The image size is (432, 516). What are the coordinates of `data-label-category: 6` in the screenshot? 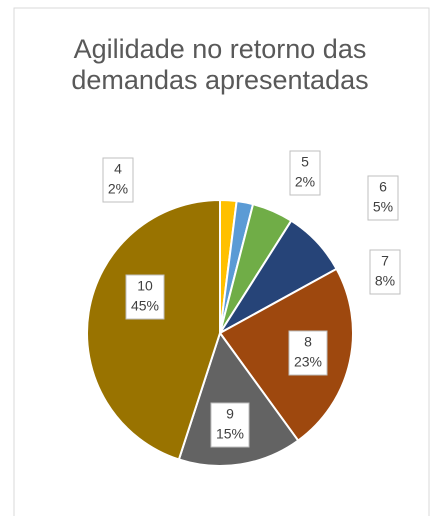 It's located at (383, 187).